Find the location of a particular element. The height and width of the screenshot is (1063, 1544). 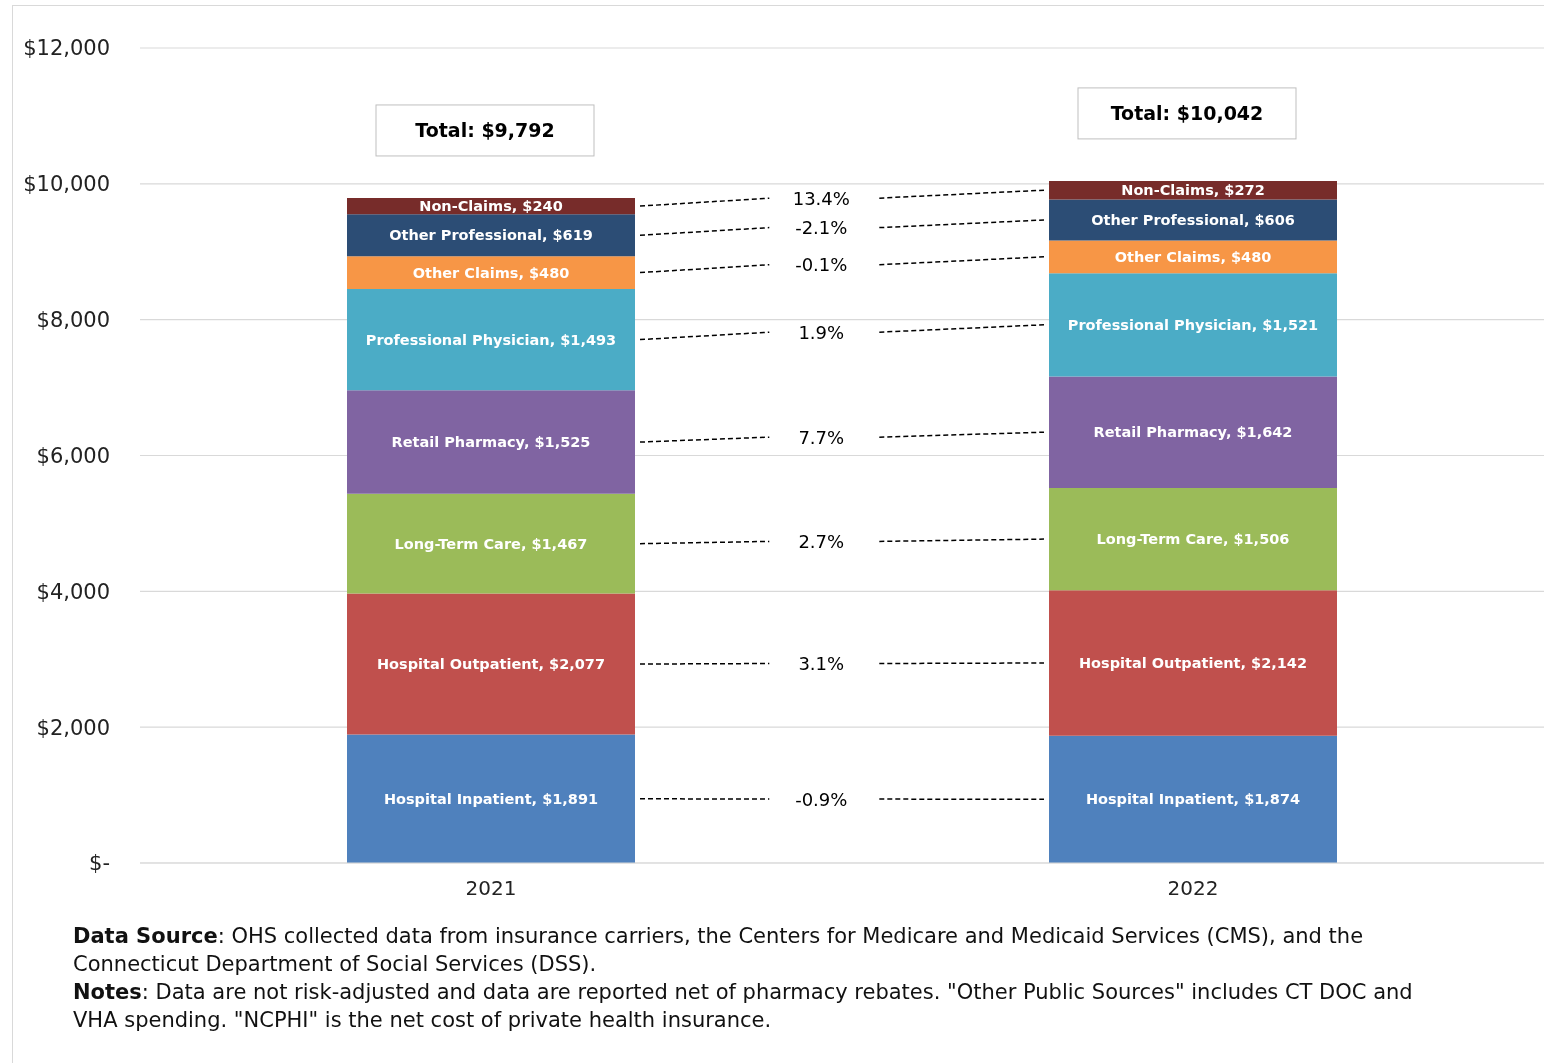

annotation: 7.7% is located at coordinates (821, 437).